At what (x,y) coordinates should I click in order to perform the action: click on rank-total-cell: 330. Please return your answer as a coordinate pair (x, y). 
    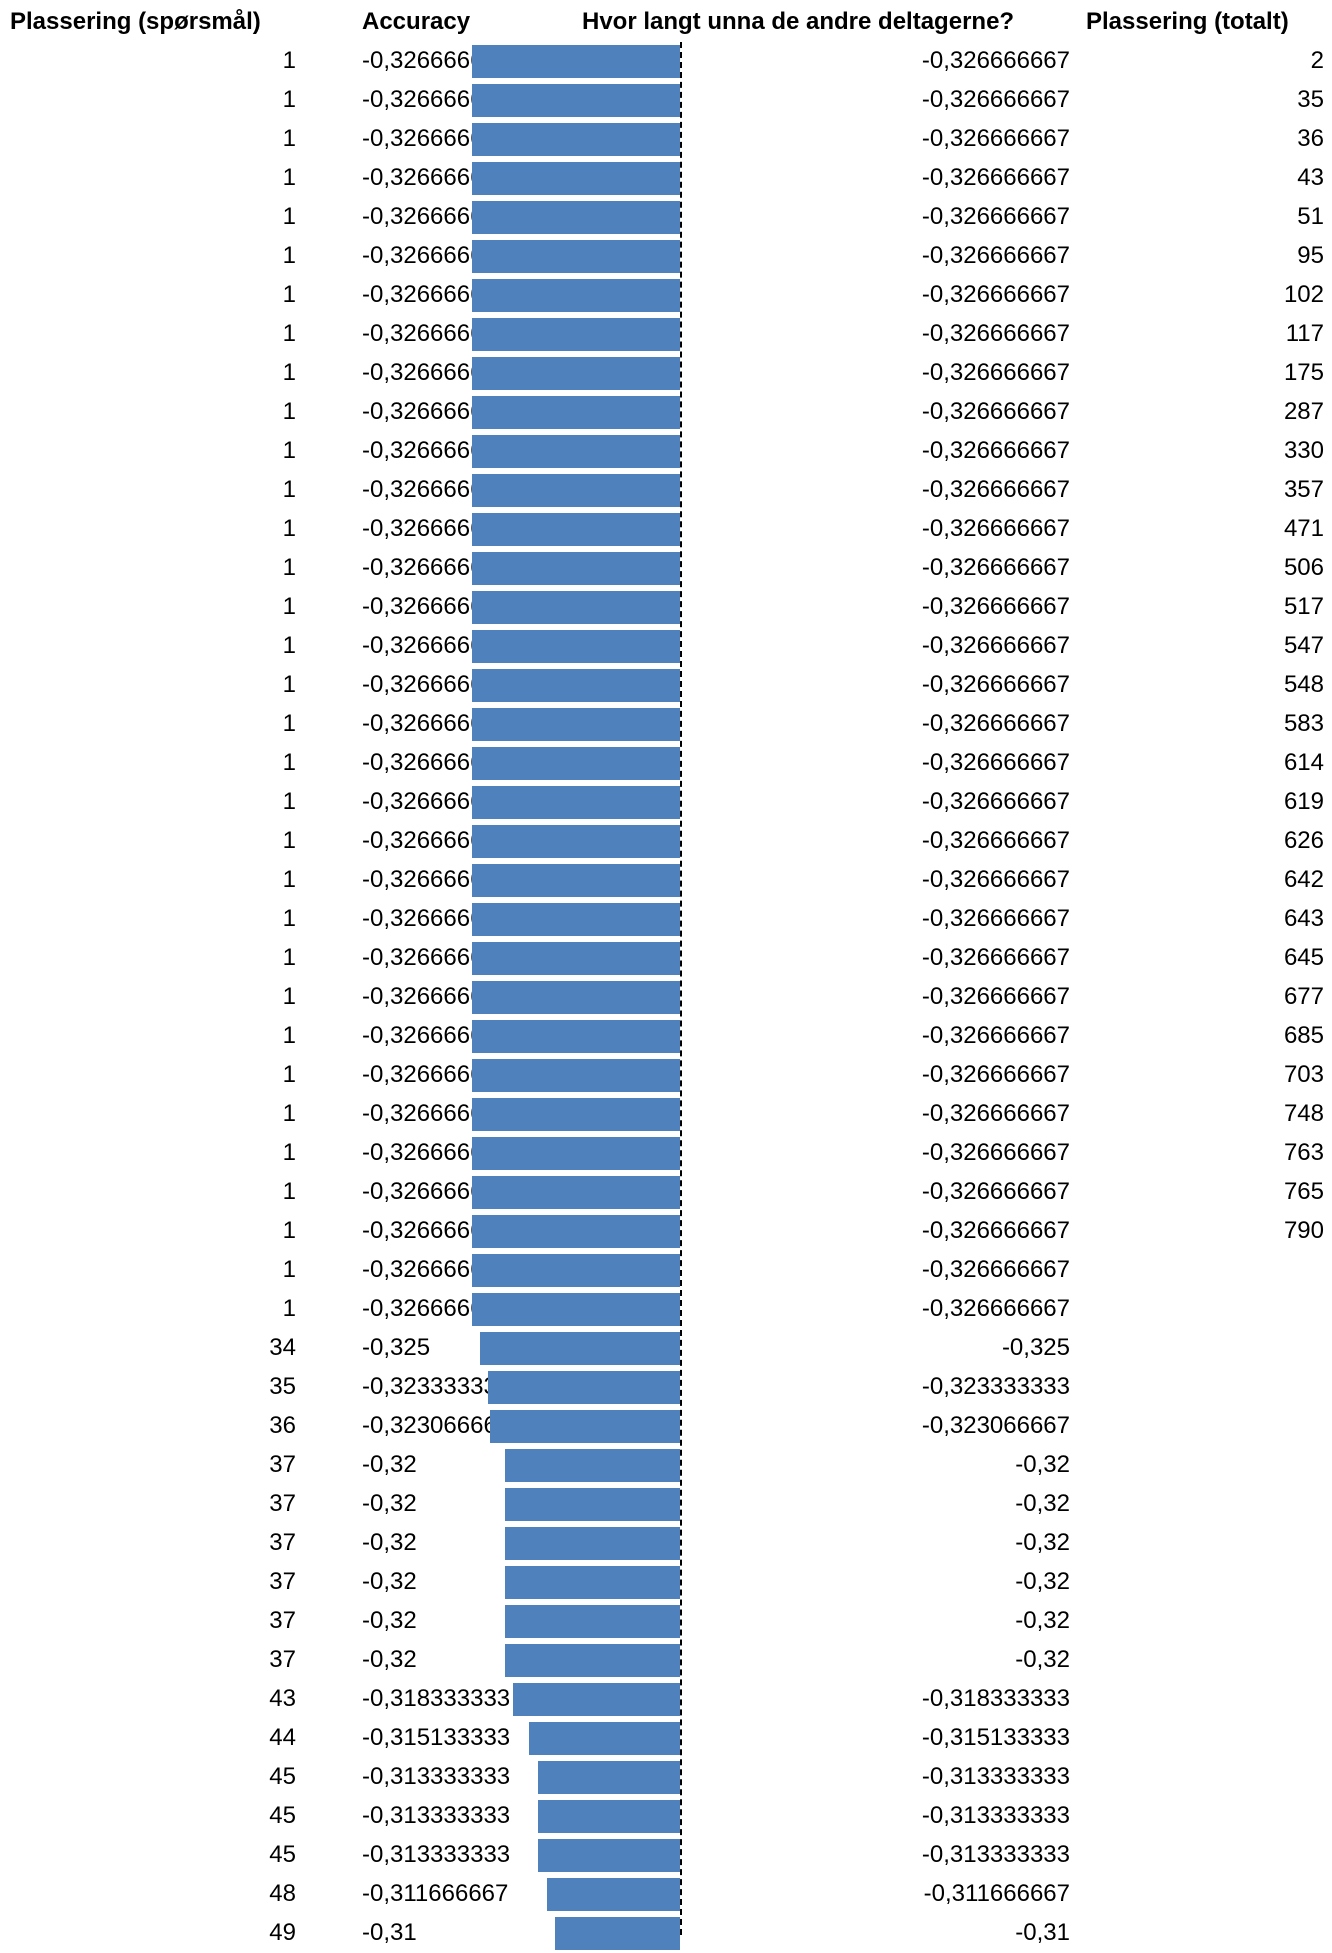
    Looking at the image, I should click on (1303, 450).